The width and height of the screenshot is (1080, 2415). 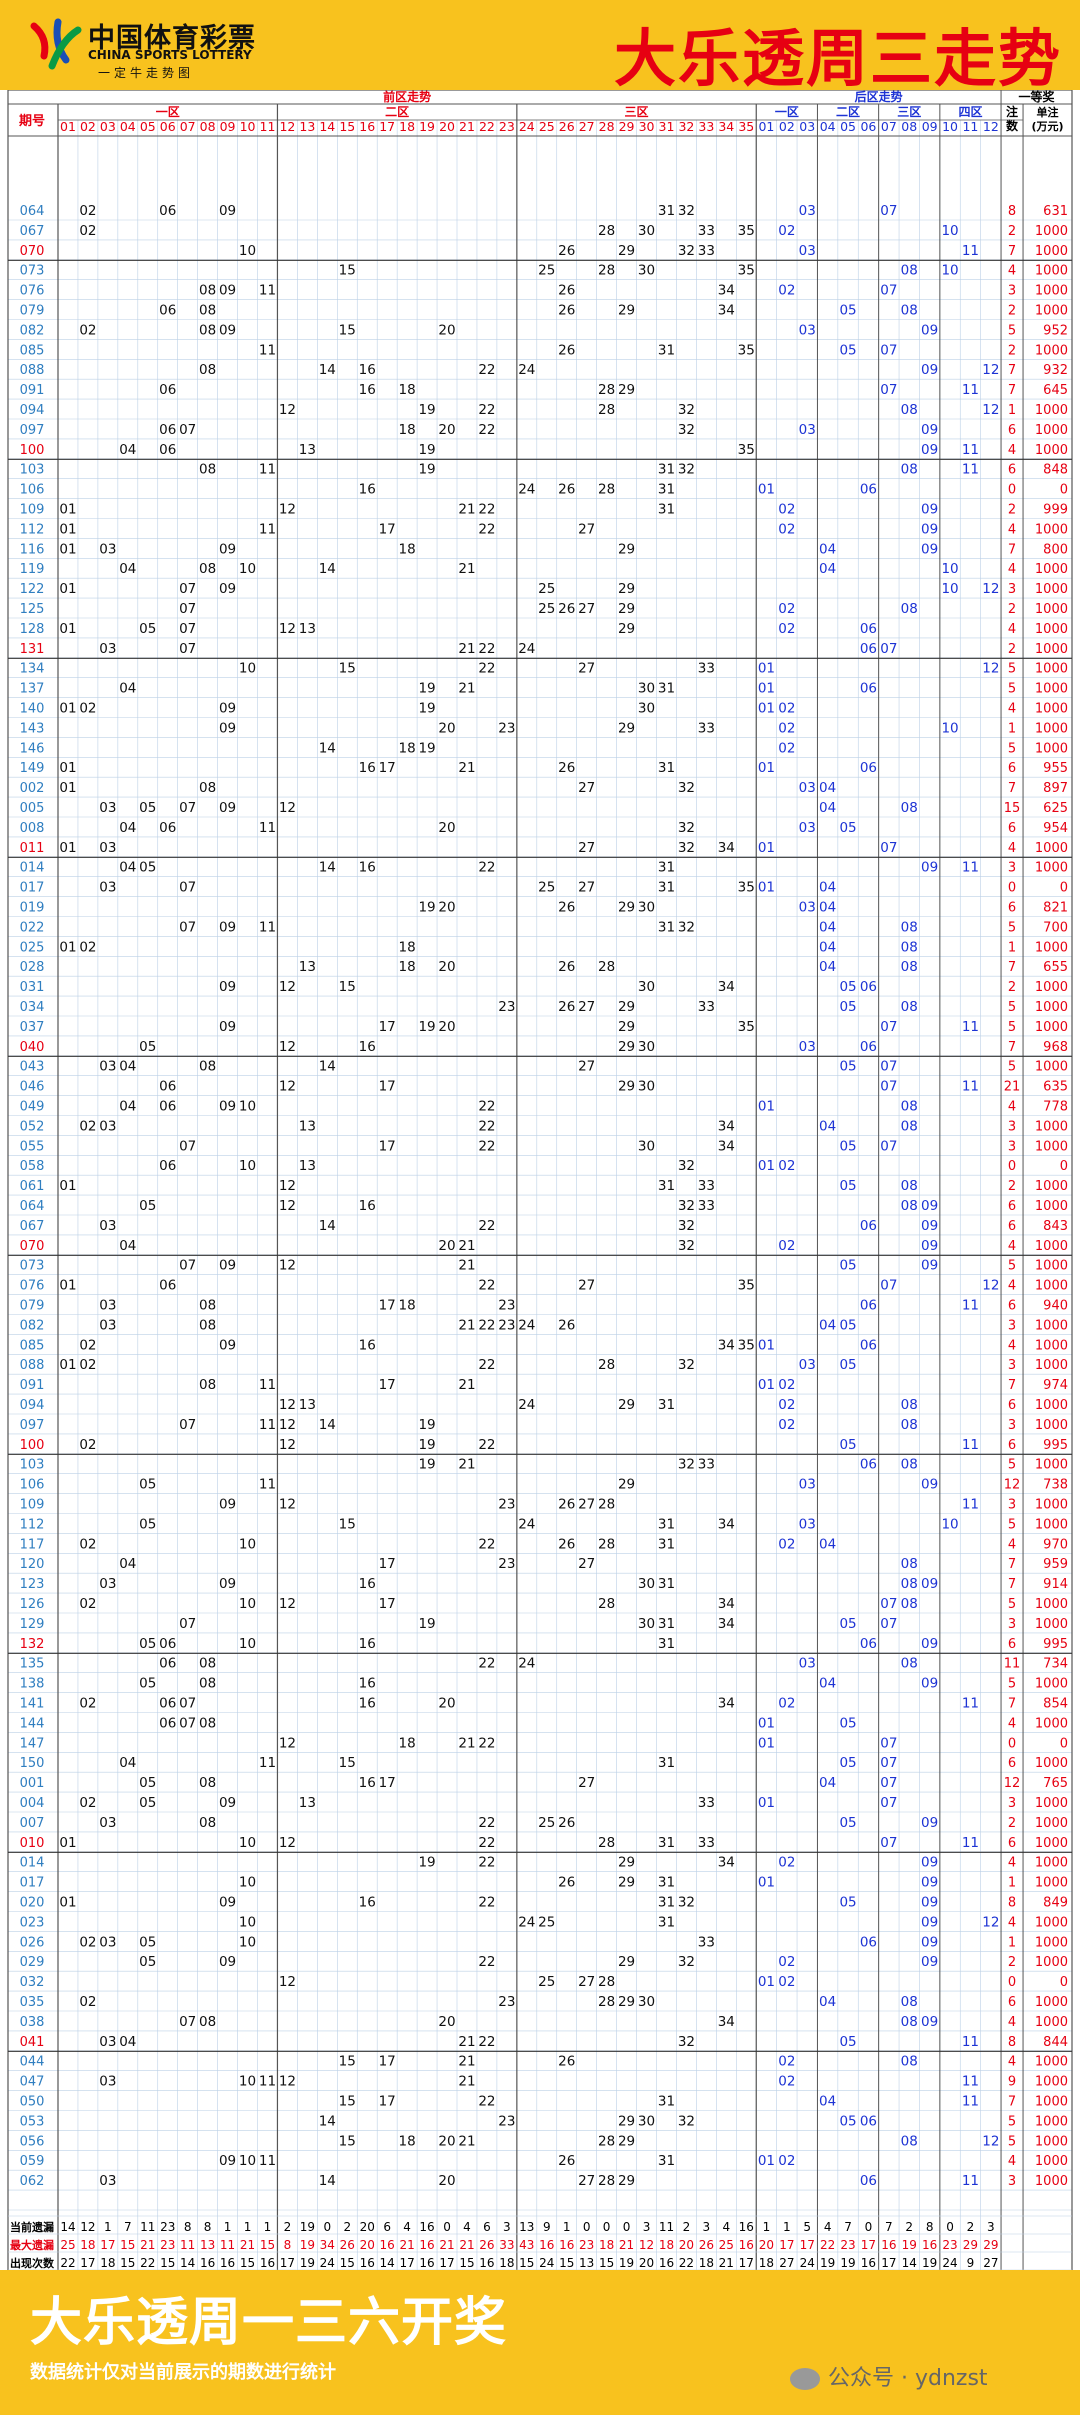 I want to click on stat-value: 1, so click(x=108, y=2227).